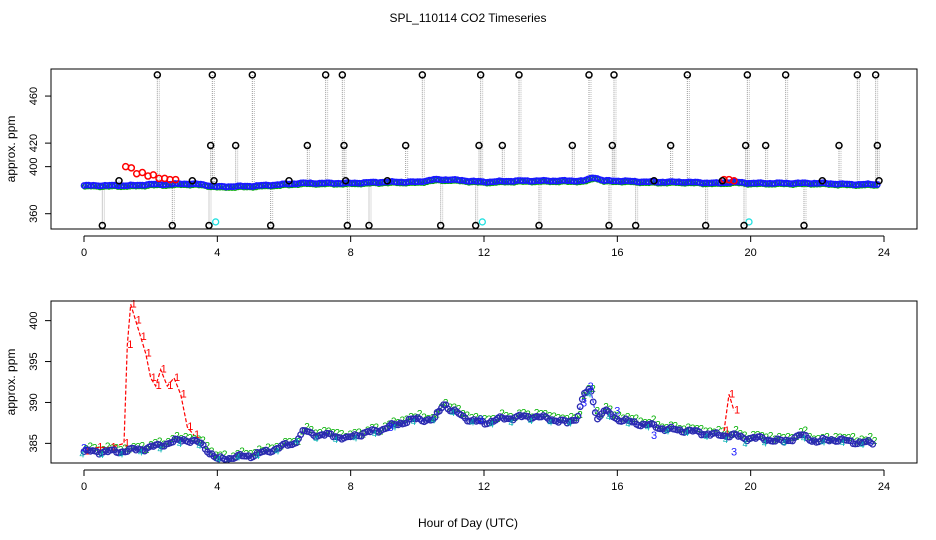 This screenshot has height=540, width=936. I want to click on bottom-y-tick-label: 385, so click(34, 443).